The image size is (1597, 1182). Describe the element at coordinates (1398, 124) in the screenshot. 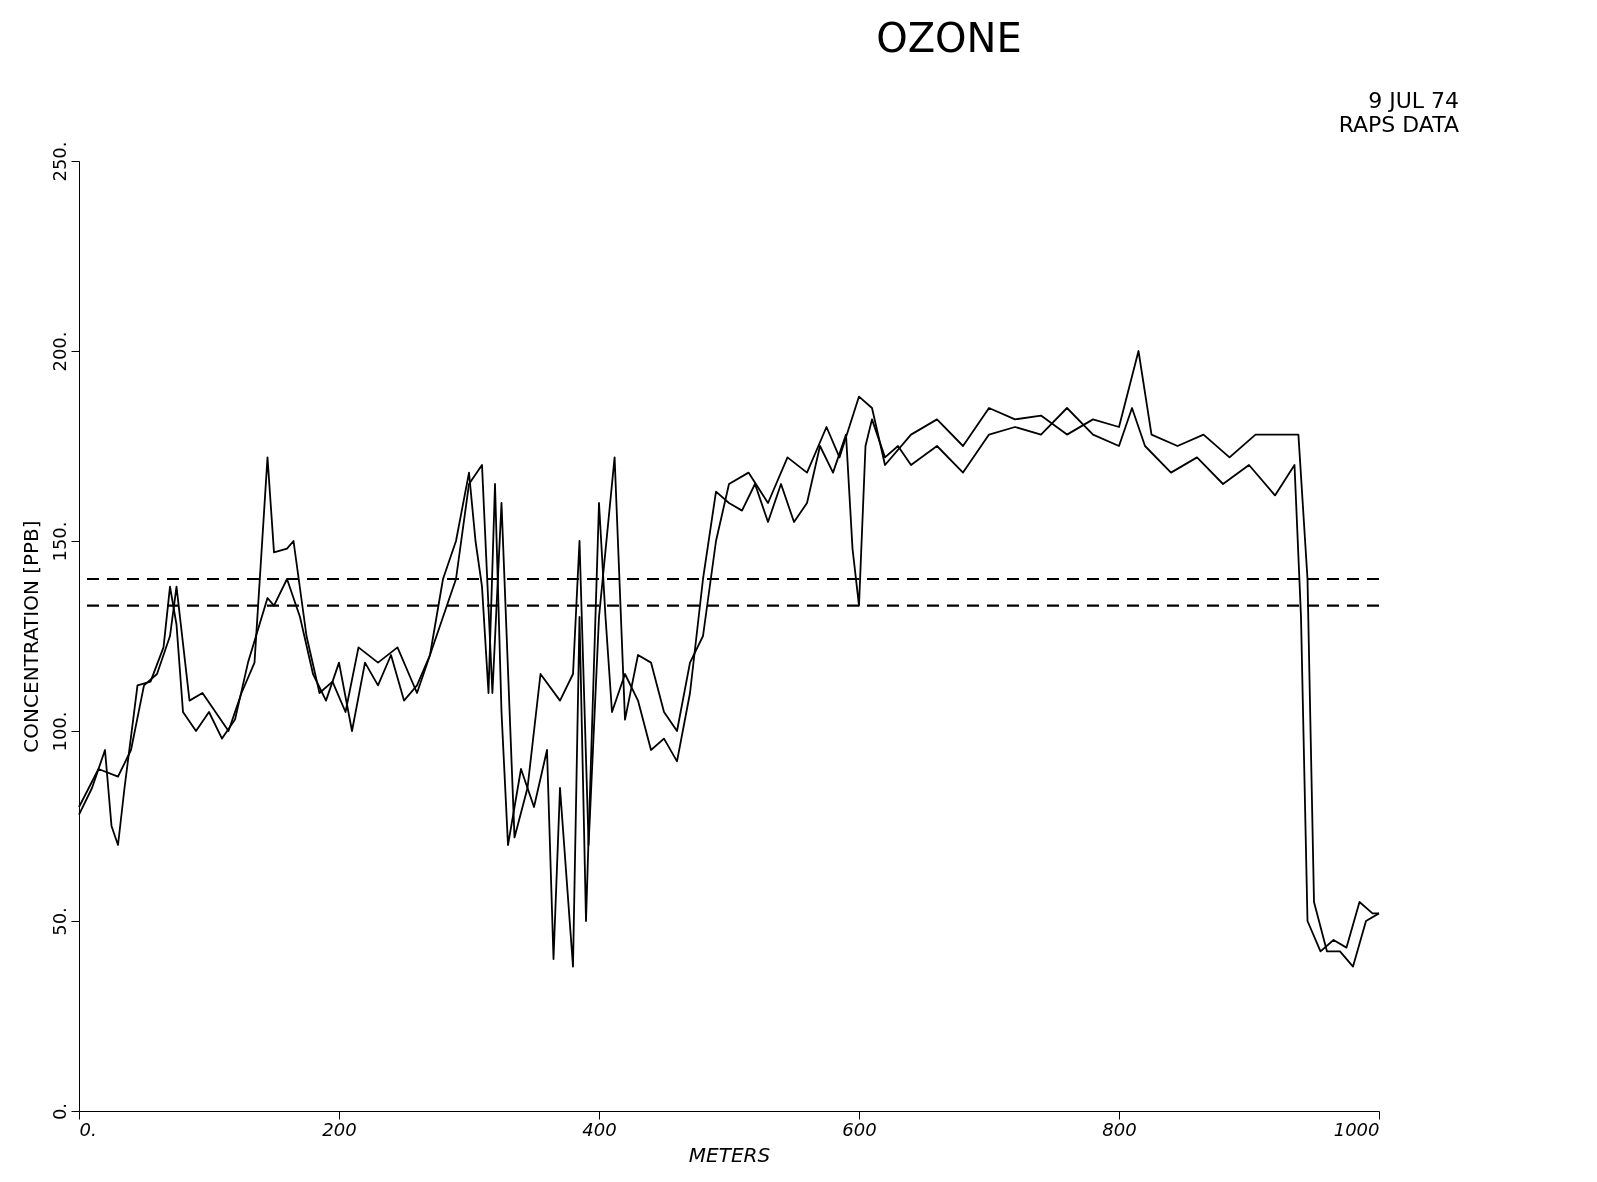

I see `text: RAPS DATA` at that location.